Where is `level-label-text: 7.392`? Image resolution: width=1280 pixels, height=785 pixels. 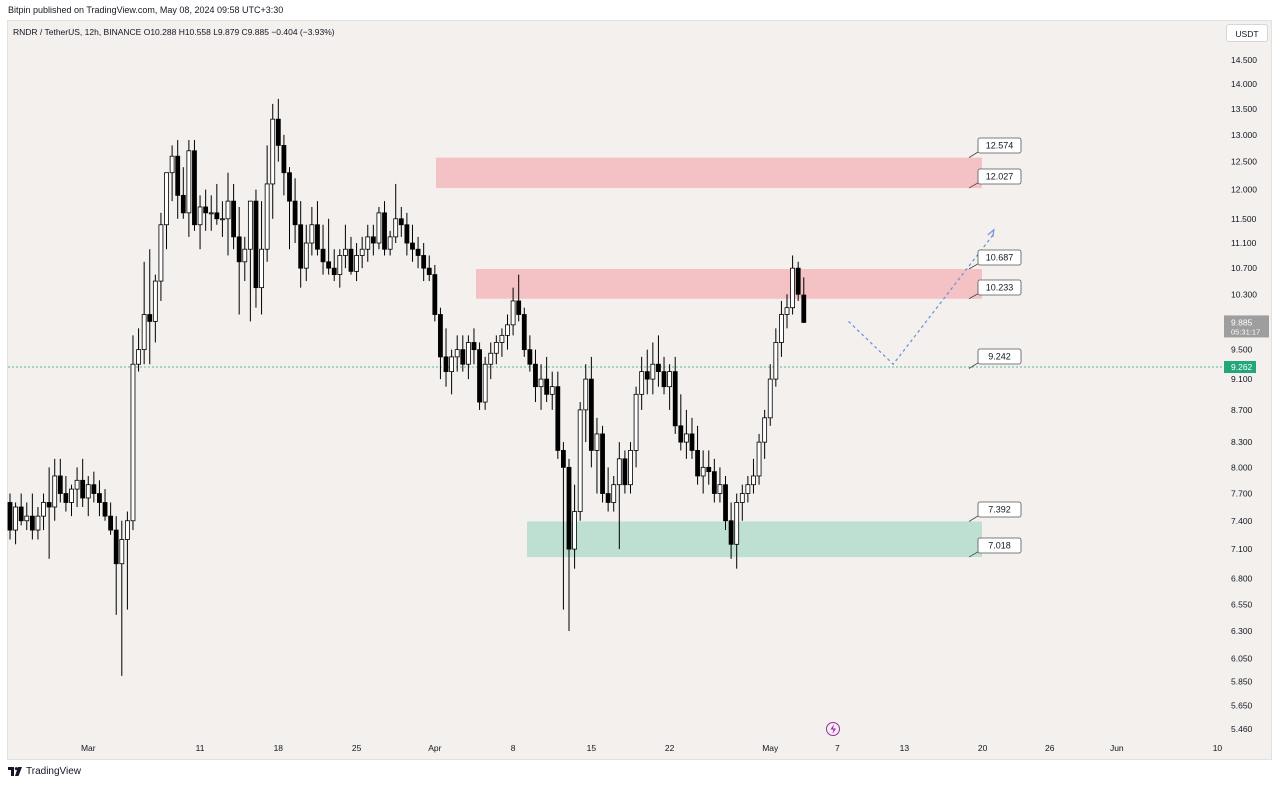
level-label-text: 7.392 is located at coordinates (999, 510).